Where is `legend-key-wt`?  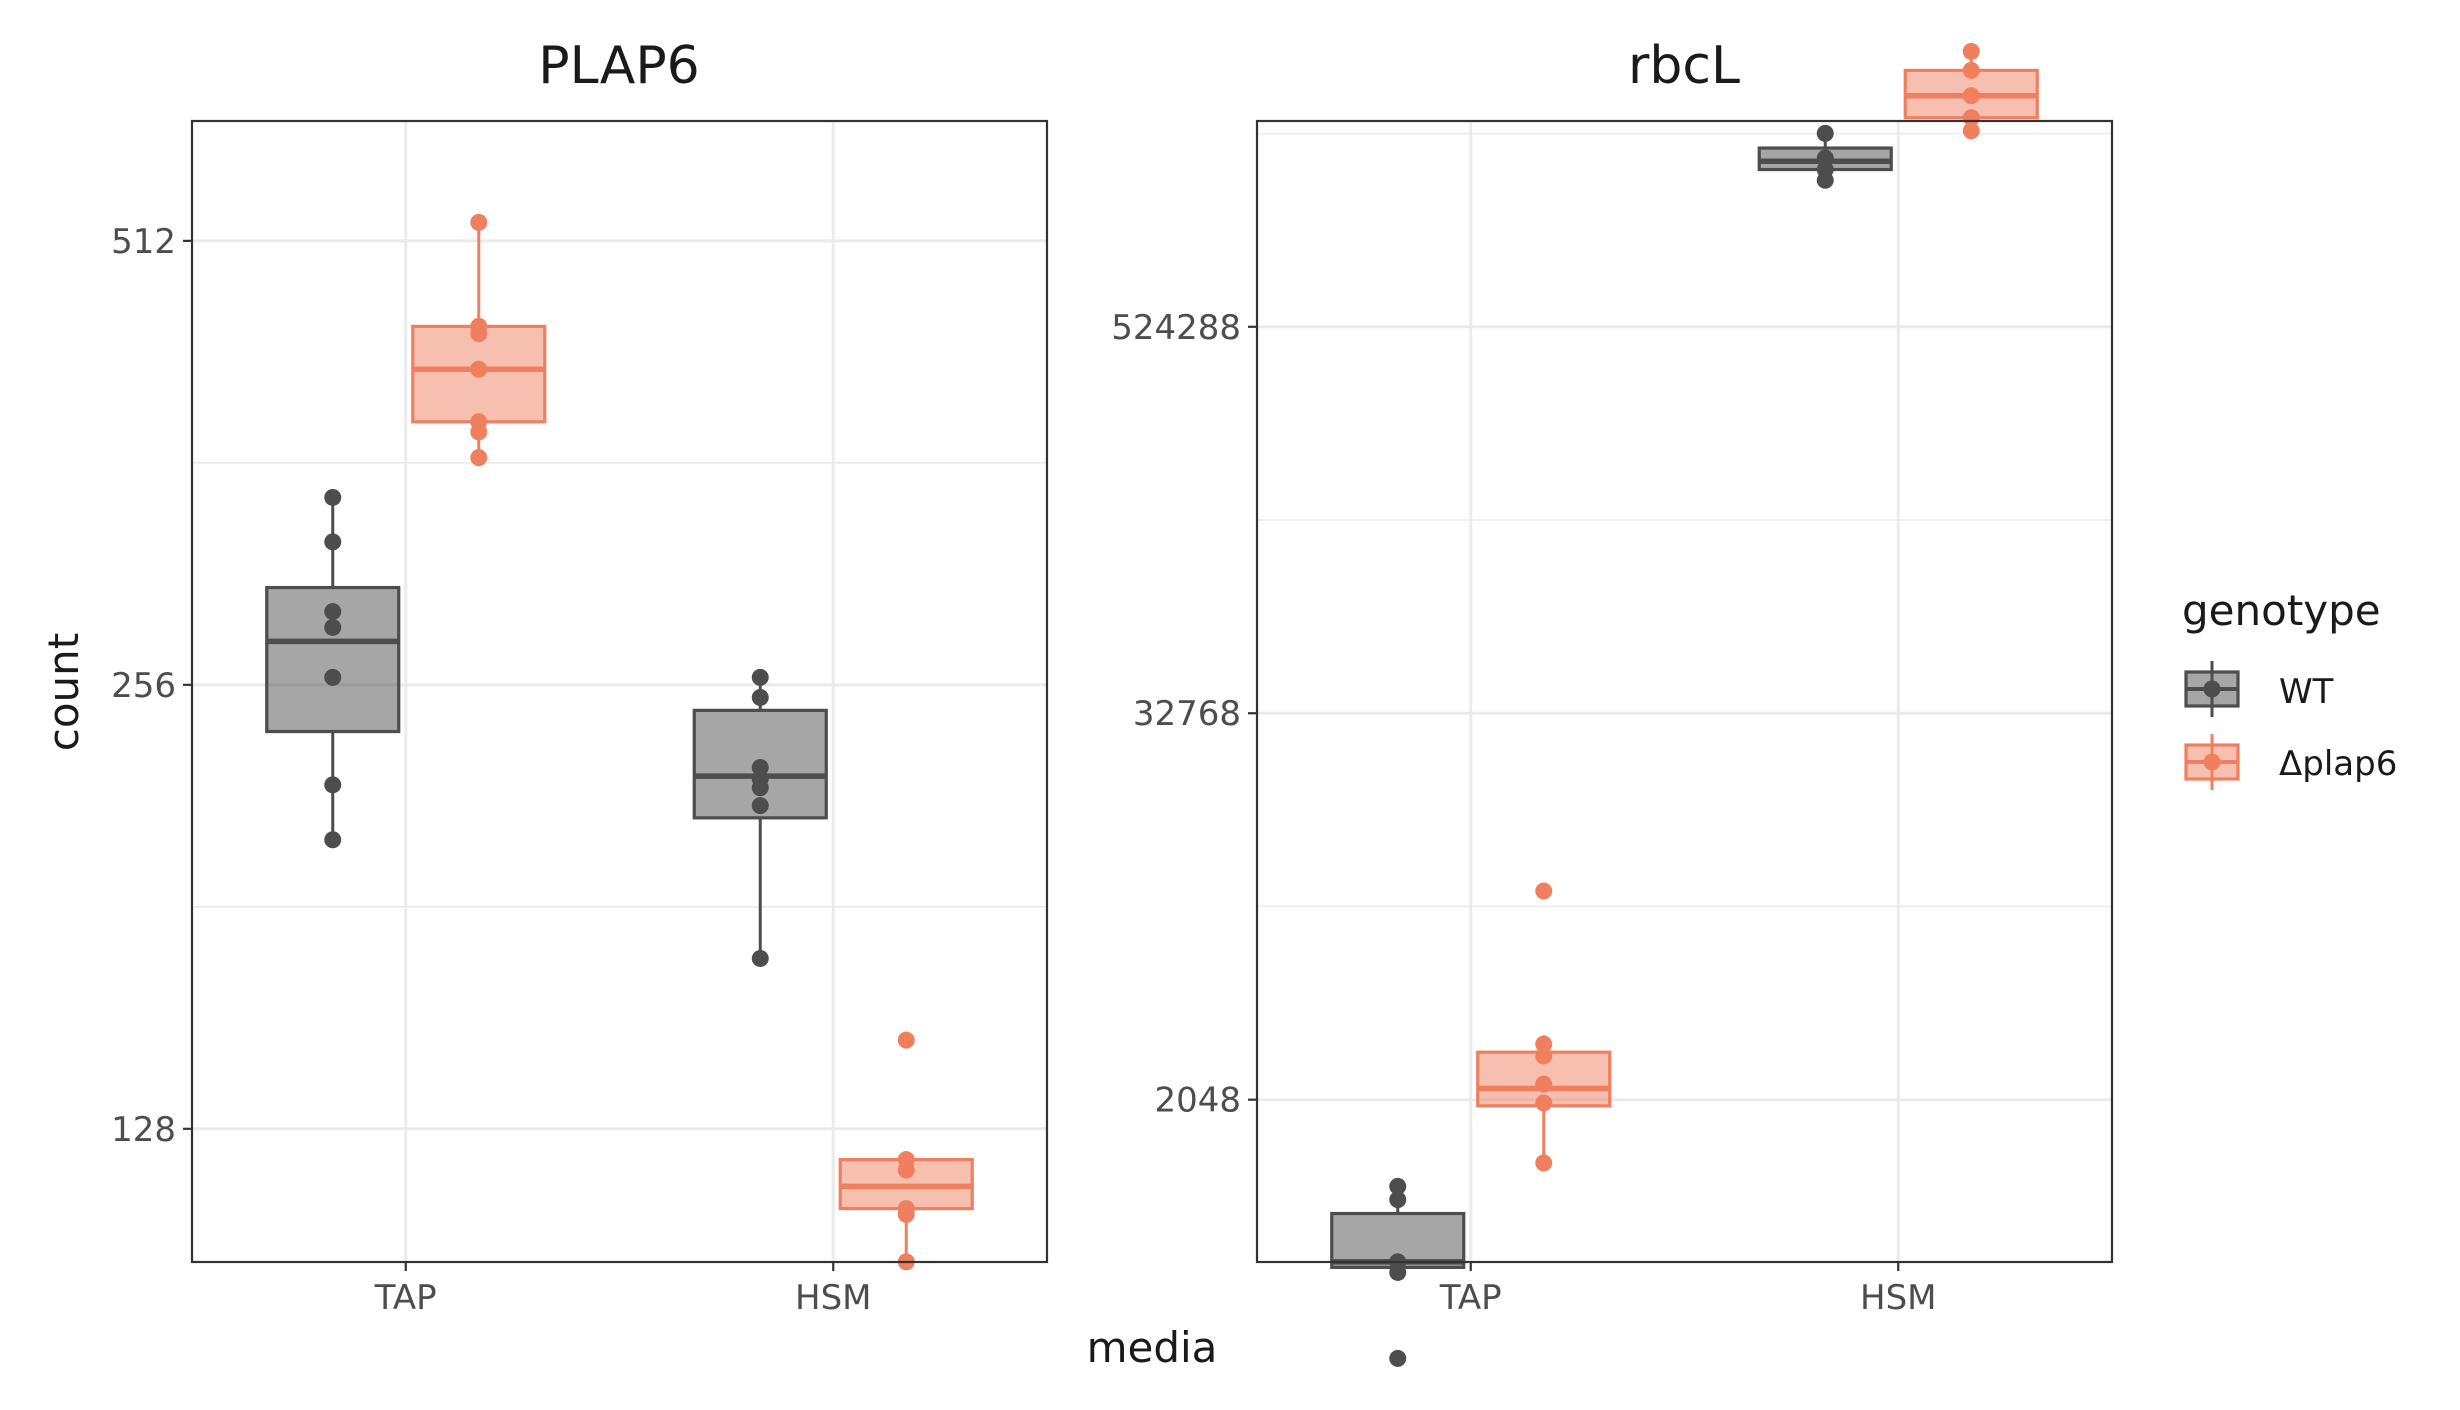
legend-key-wt is located at coordinates (2212, 689).